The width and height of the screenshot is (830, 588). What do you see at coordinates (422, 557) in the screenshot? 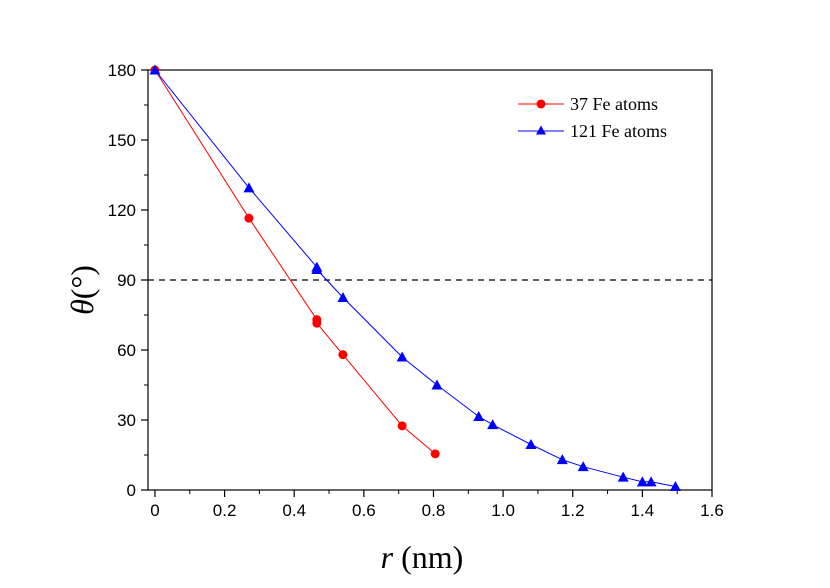
I see `x-axis-title: r (nm)` at bounding box center [422, 557].